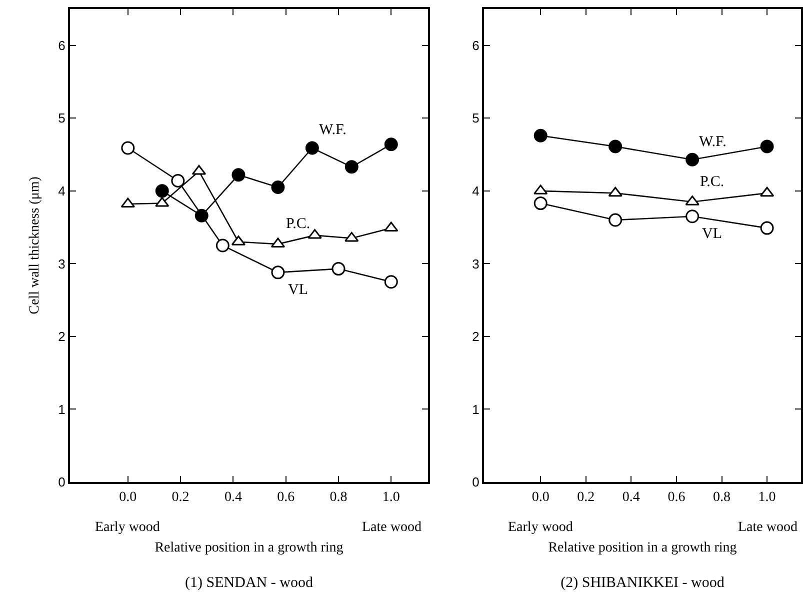  I want to click on text: (2) SHIBANIKKEI - wood, so click(642, 582).